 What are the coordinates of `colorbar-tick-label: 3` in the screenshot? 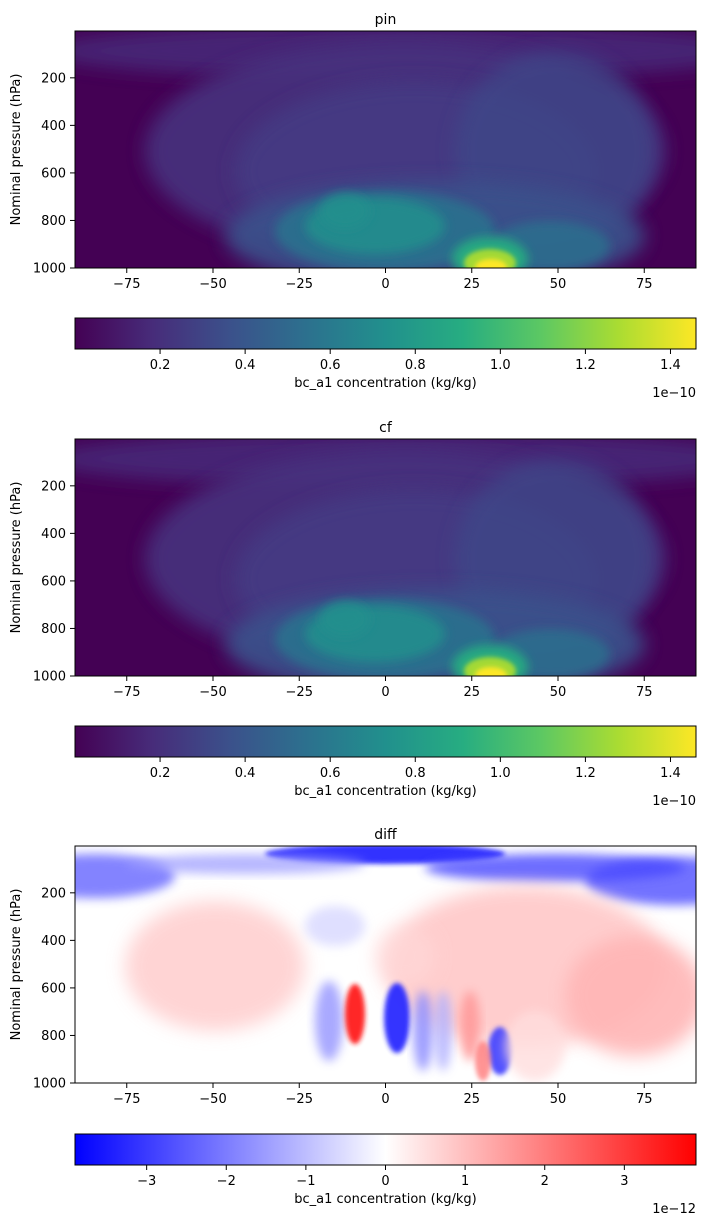 It's located at (624, 1181).